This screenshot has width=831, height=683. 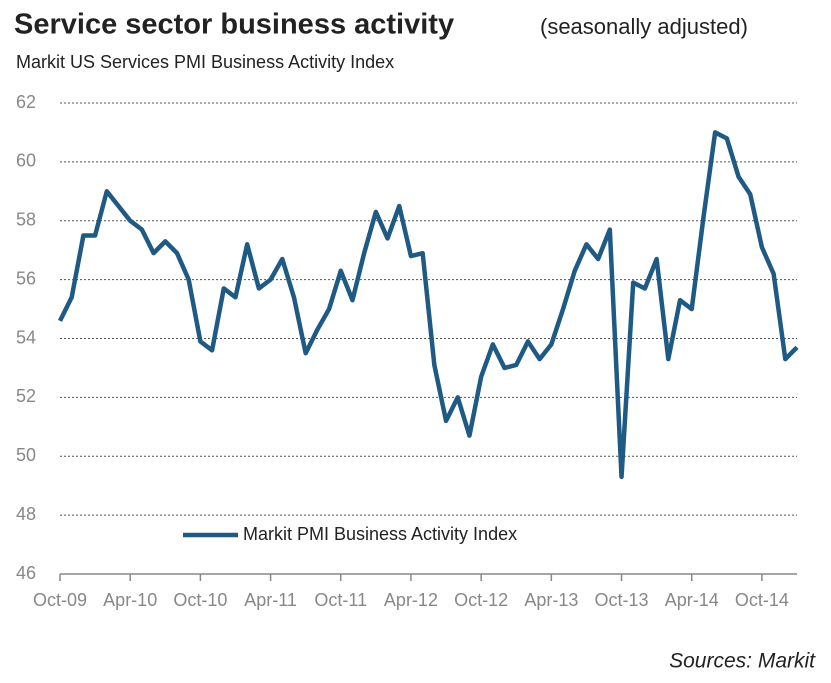 I want to click on y-tick-label: 48, so click(x=26, y=514).